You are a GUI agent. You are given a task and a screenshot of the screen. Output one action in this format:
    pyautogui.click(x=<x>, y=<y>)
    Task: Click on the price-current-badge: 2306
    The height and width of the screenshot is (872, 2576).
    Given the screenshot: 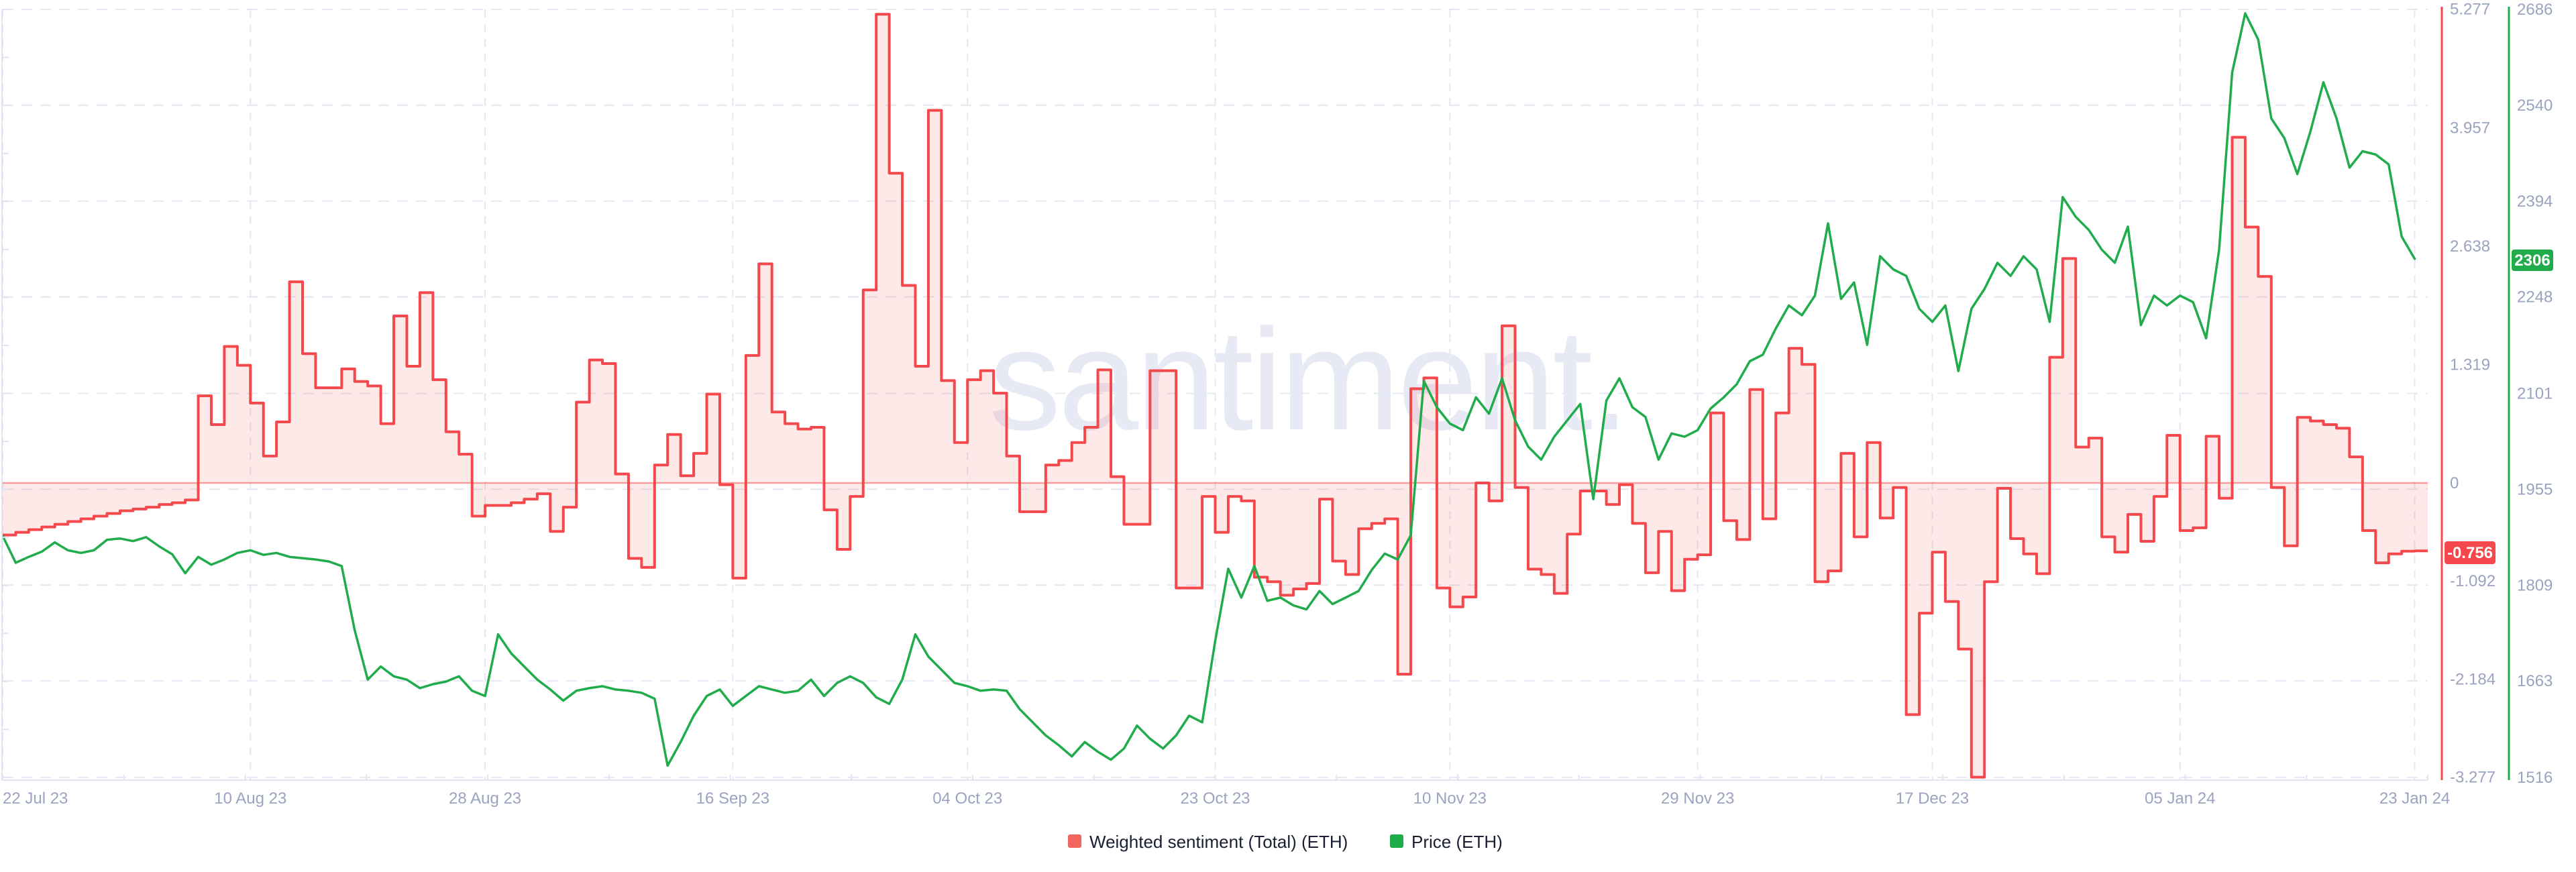 What is the action you would take?
    pyautogui.click(x=2532, y=260)
    